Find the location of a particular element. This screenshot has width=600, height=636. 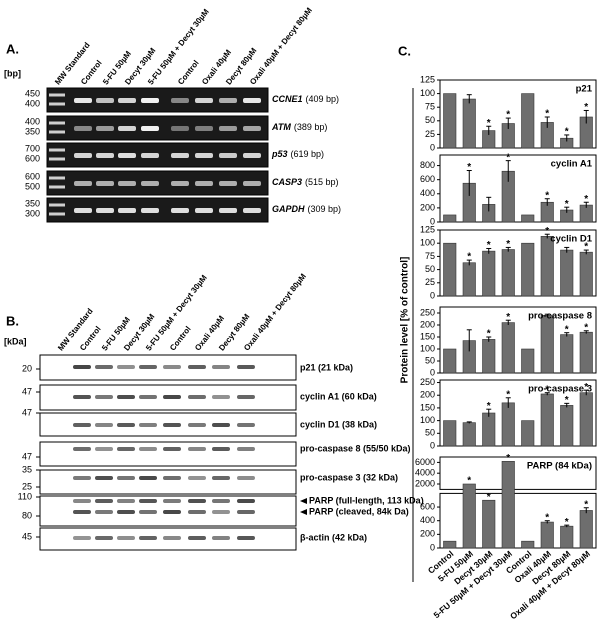

y-tick-label: 150 is located at coordinates (427, 407).